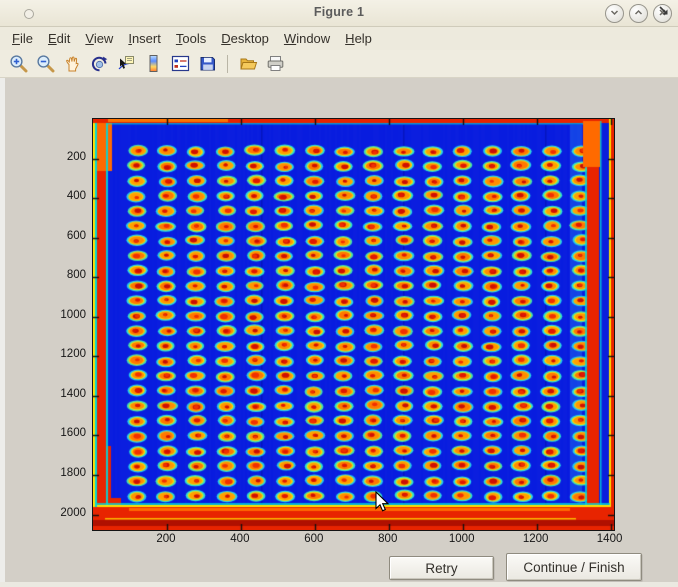  Describe the element at coordinates (248, 64) in the screenshot. I see `open-folder-icon` at that location.